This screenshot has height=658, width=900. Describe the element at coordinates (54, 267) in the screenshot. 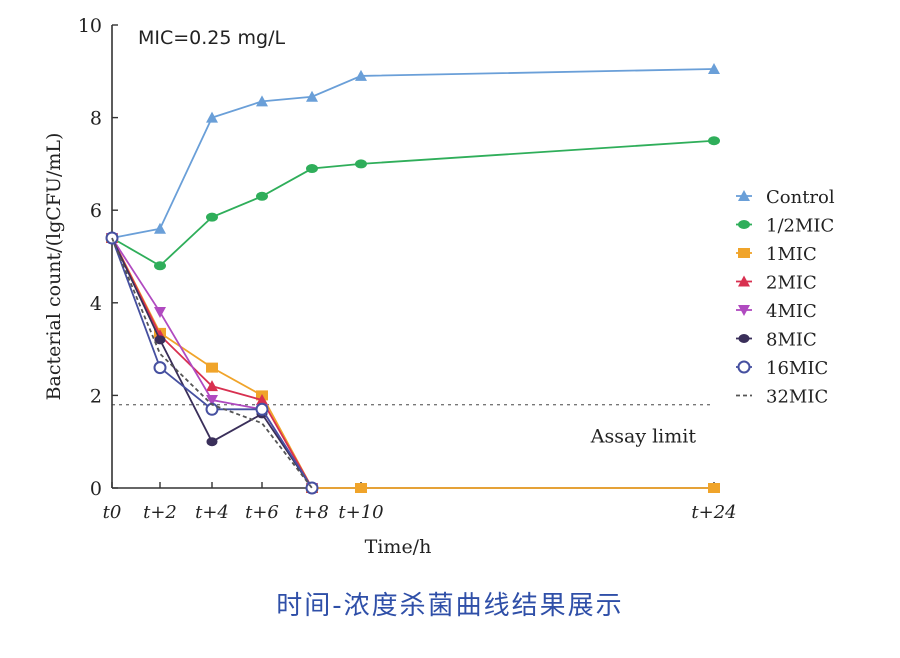

I see `y-axis-label: Bacterial count/(lgCFU/mL)` at that location.